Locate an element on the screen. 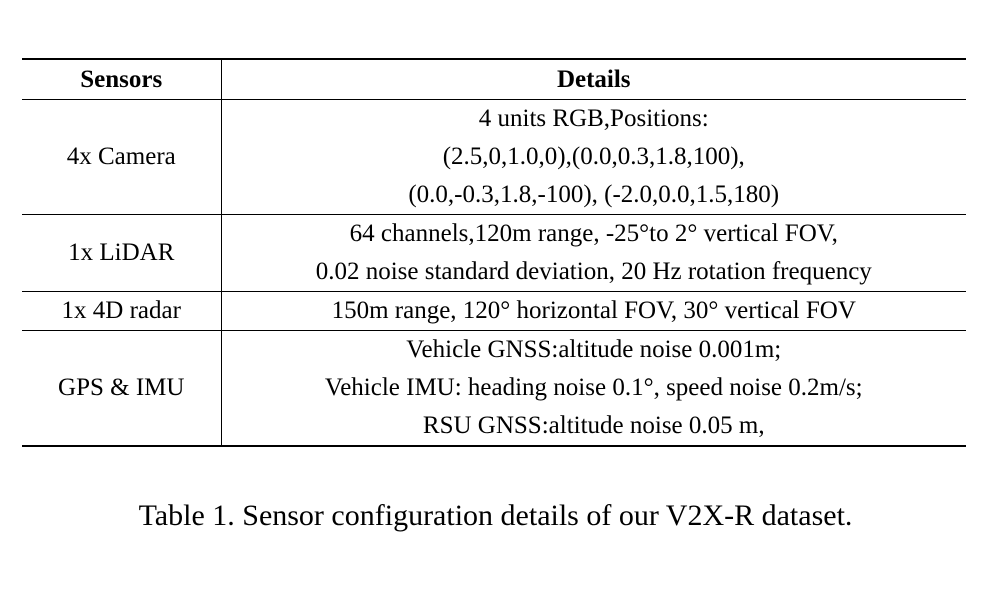 The height and width of the screenshot is (594, 991). details-line: 4 units RGB,Positions: is located at coordinates (593, 118).